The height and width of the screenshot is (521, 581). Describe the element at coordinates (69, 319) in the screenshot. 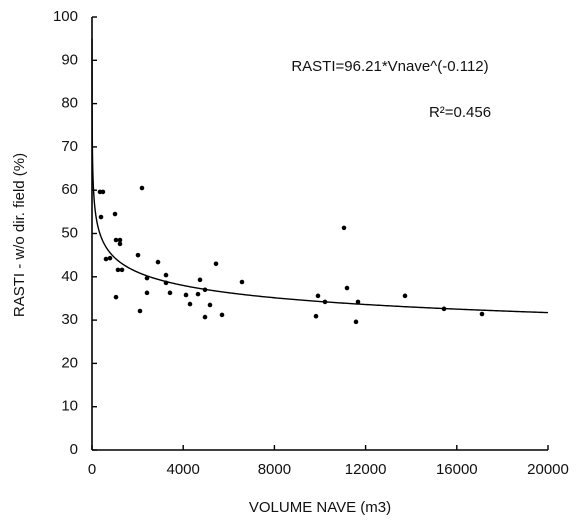

I see `y-tick-label: 30` at that location.